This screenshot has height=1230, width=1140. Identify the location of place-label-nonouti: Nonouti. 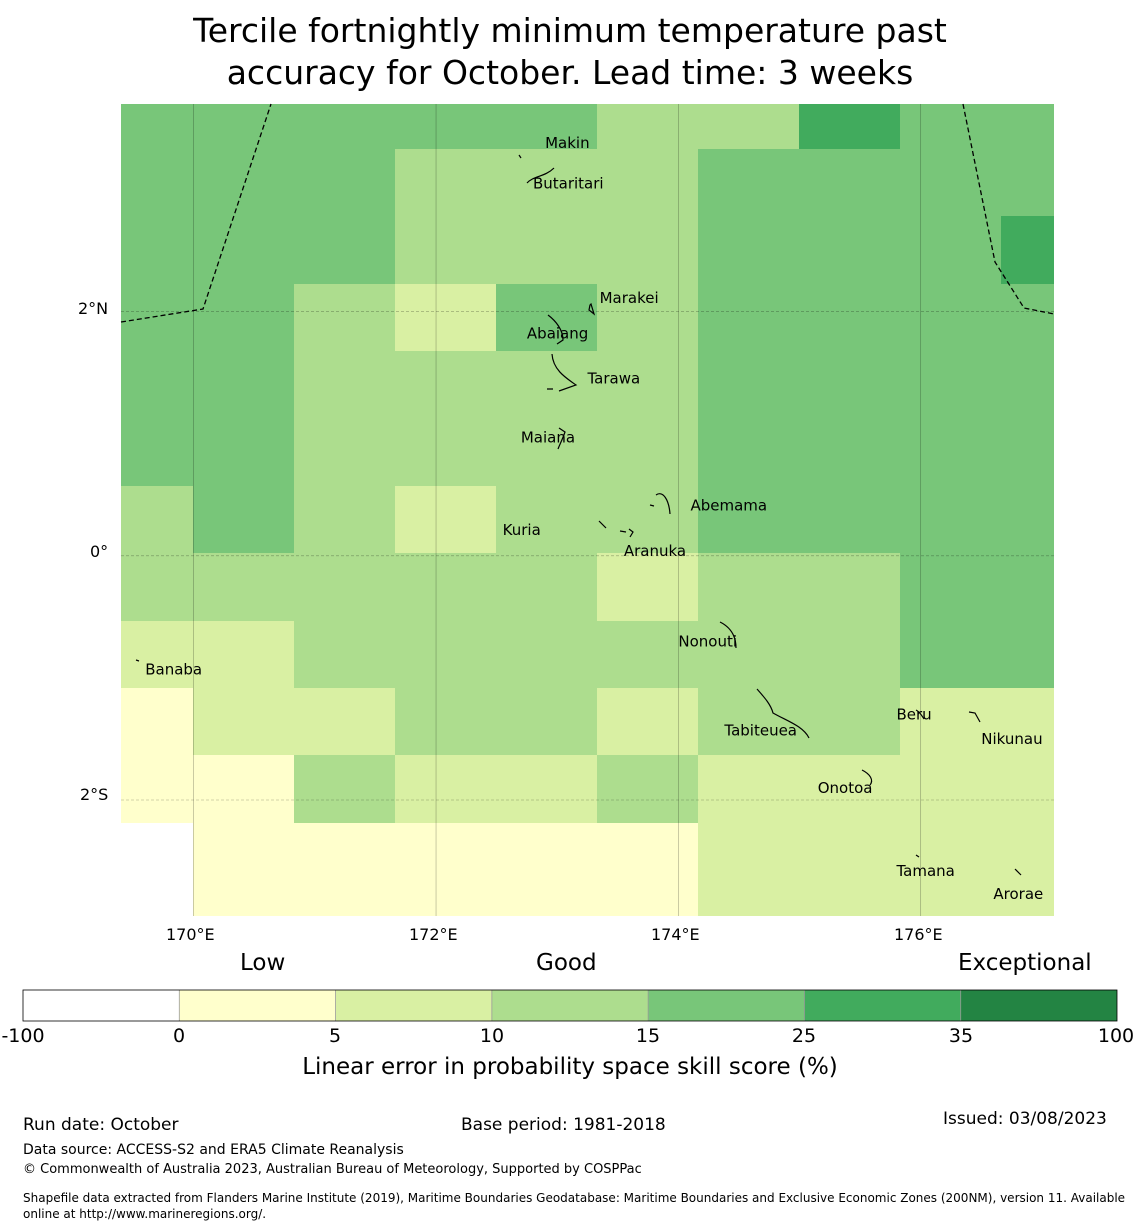
(707, 641).